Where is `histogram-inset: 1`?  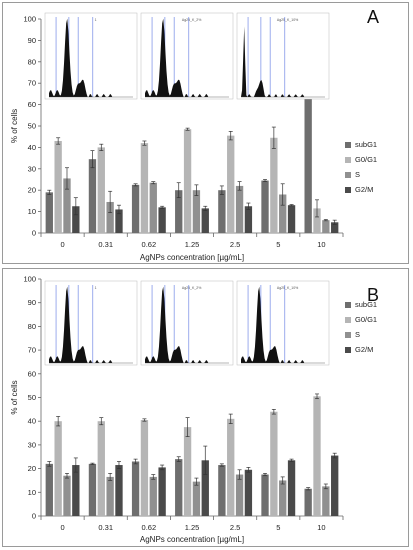 histogram-inset: 1 is located at coordinates (91, 56).